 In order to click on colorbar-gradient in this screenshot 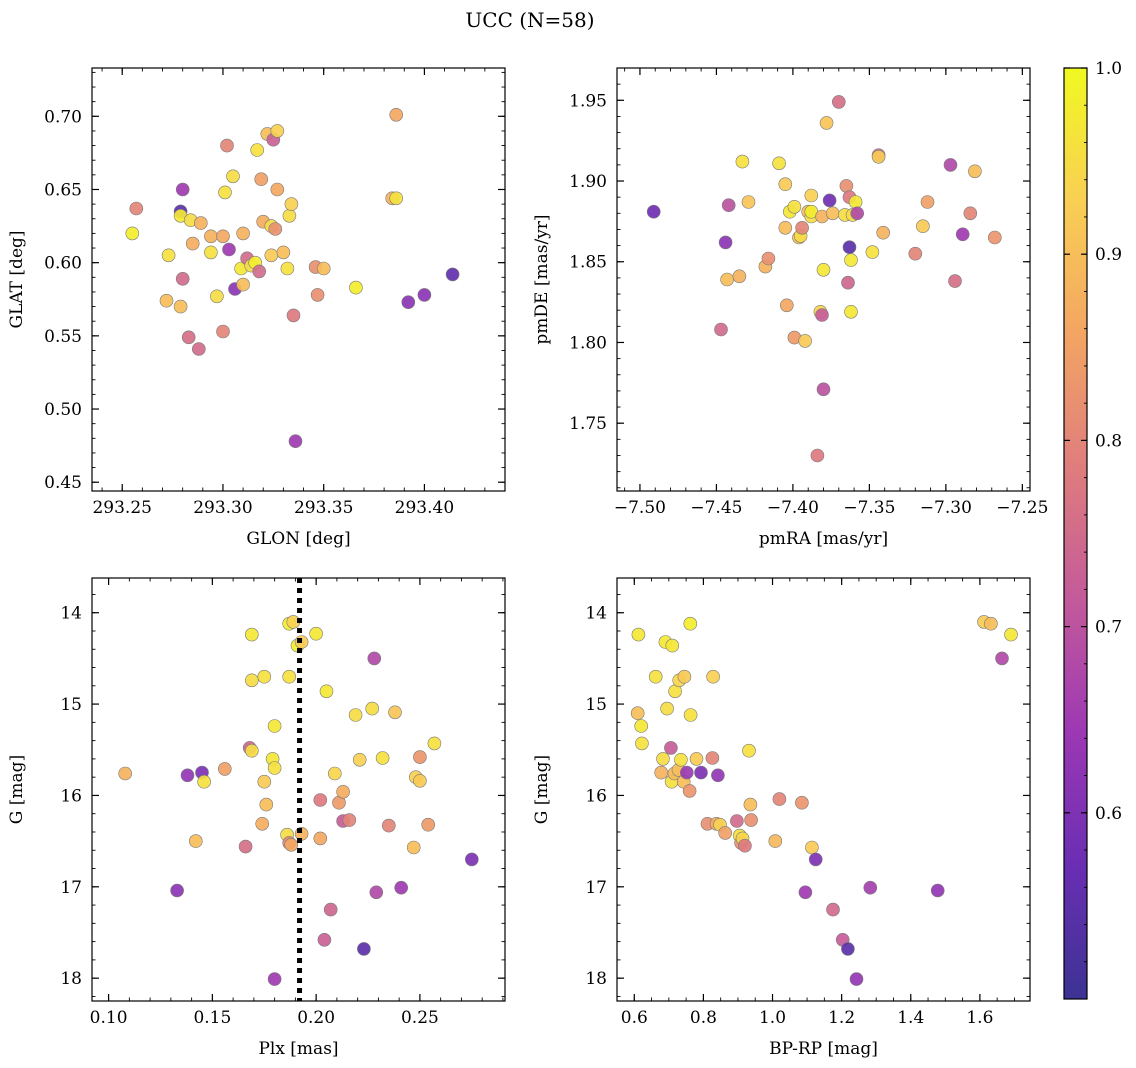, I will do `click(1075, 533)`.